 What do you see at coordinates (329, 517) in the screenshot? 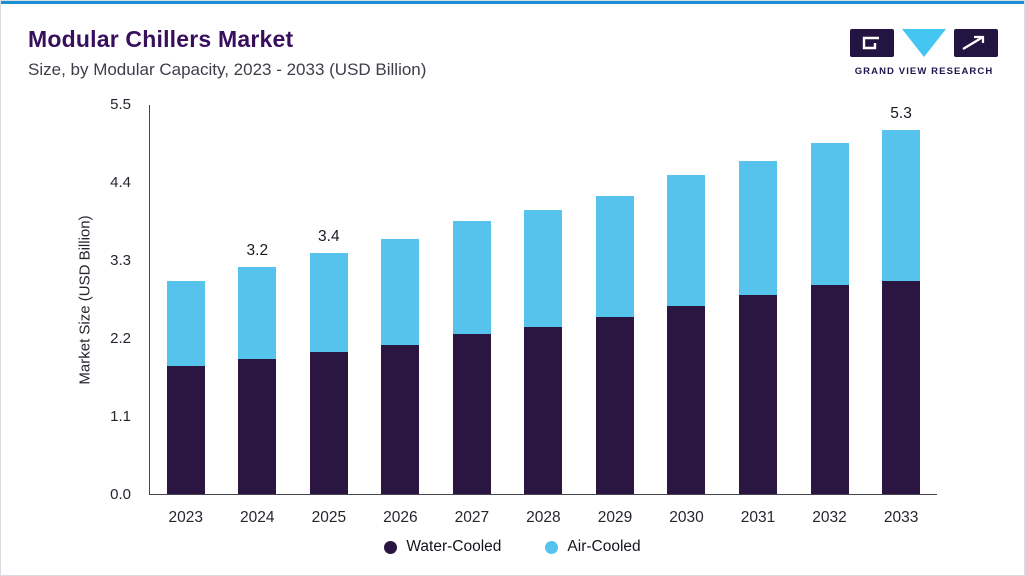
I see `x-tick-label: 2025` at bounding box center [329, 517].